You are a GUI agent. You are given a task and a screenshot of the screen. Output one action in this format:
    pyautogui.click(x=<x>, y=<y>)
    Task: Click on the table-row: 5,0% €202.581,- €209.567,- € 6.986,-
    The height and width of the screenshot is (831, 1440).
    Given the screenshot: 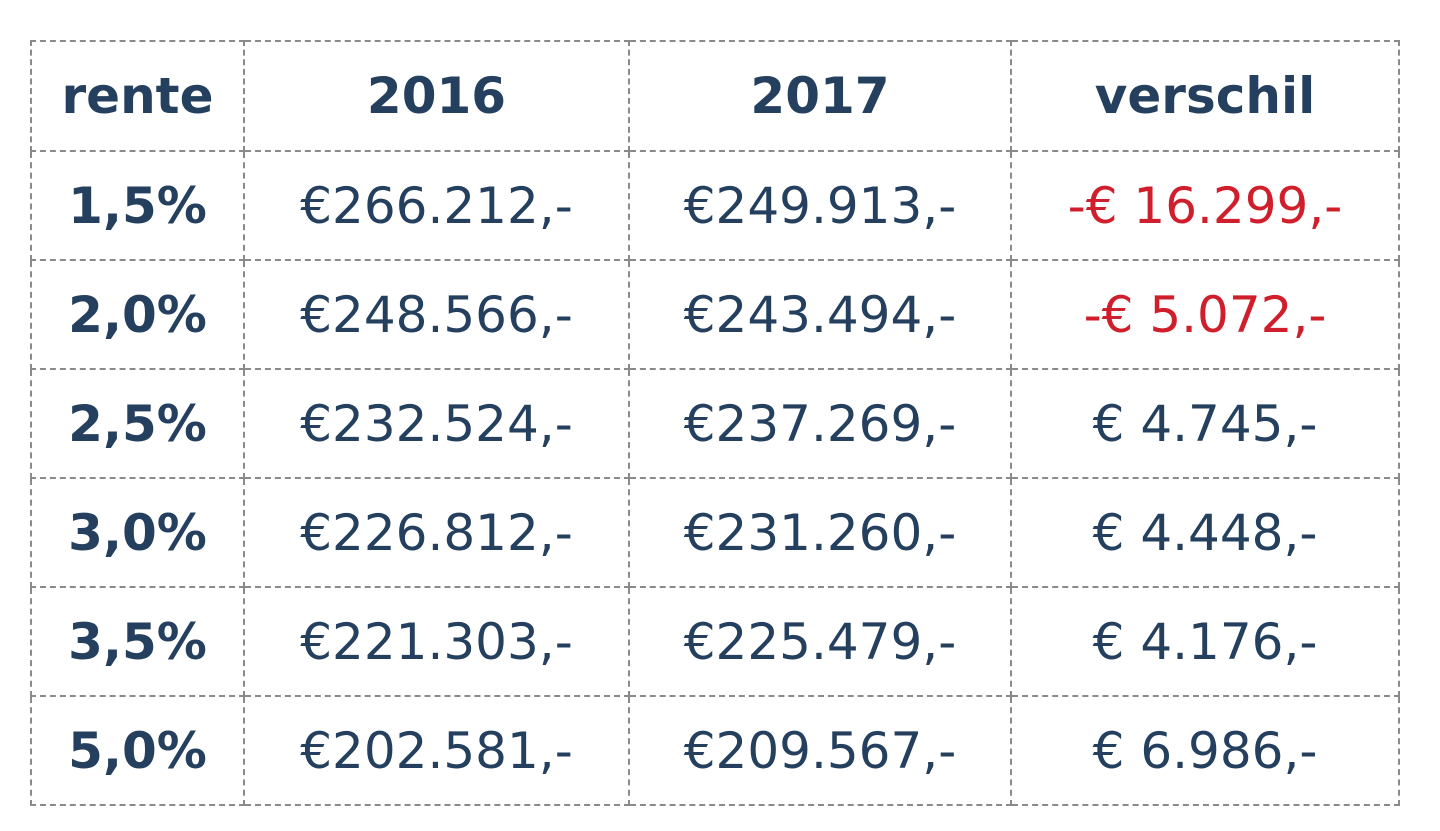 What is the action you would take?
    pyautogui.click(x=715, y=750)
    